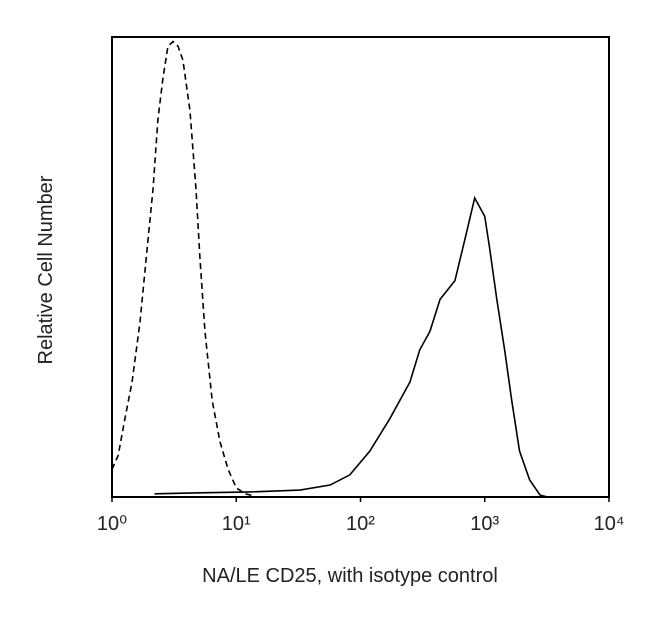  I want to click on x-tick-label: 10⁴, so click(609, 524).